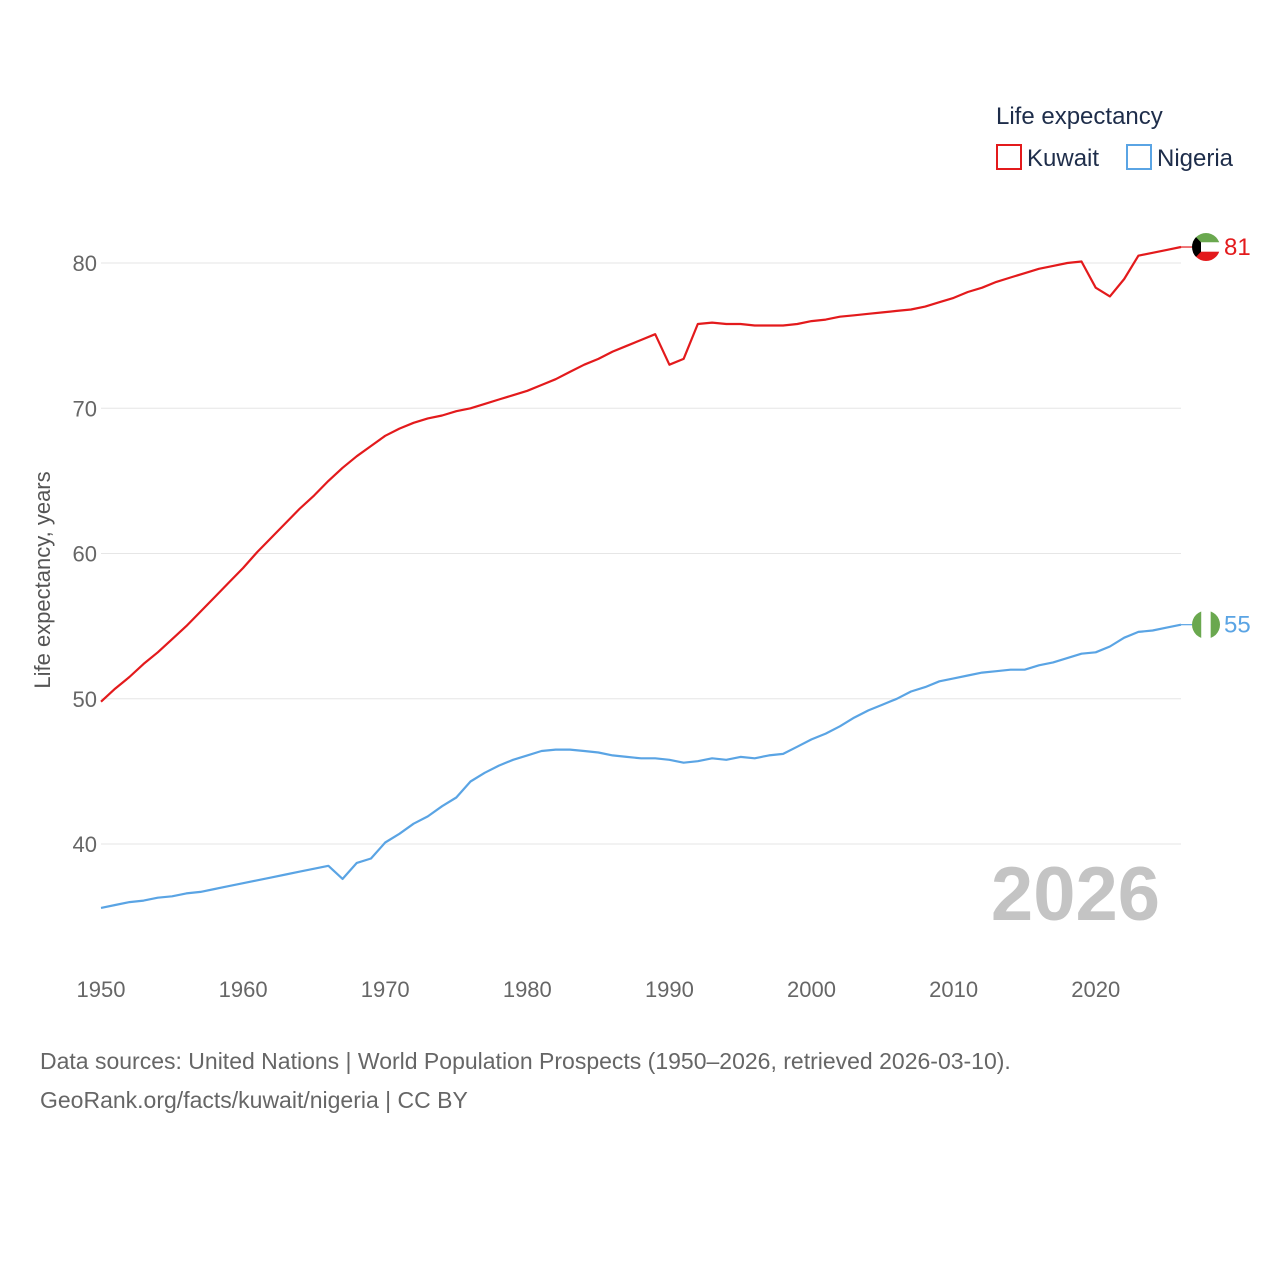  I want to click on x-tick-label-2000: 2000, so click(811, 989).